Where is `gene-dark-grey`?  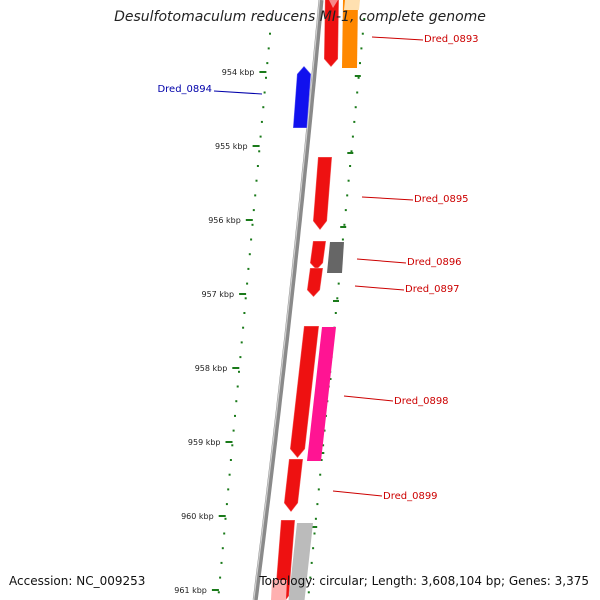
gene-dark-grey is located at coordinates (335, 257).